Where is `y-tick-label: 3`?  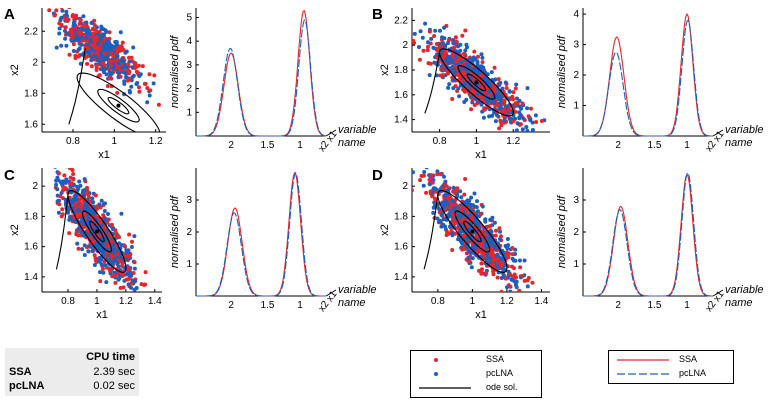 y-tick-label: 3 is located at coordinates (189, 200).